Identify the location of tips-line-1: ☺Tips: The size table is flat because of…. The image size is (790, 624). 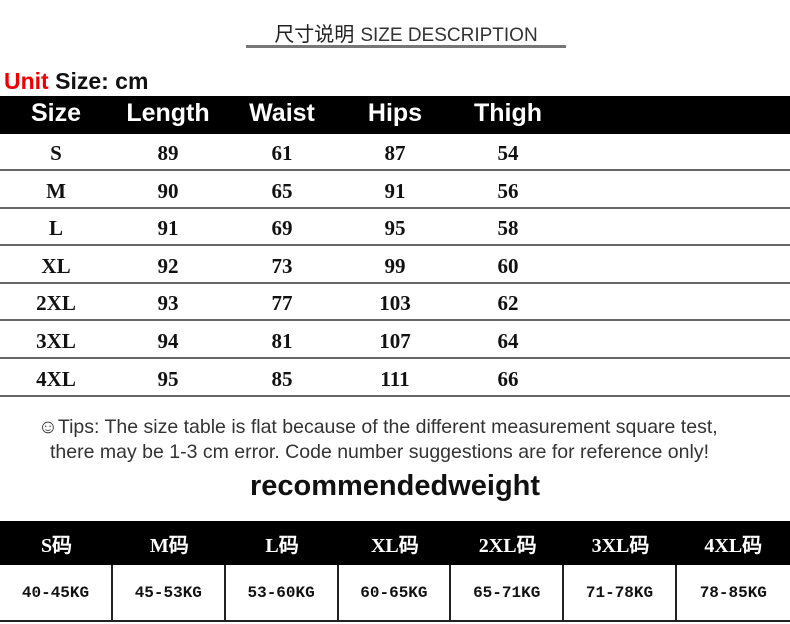
(378, 427).